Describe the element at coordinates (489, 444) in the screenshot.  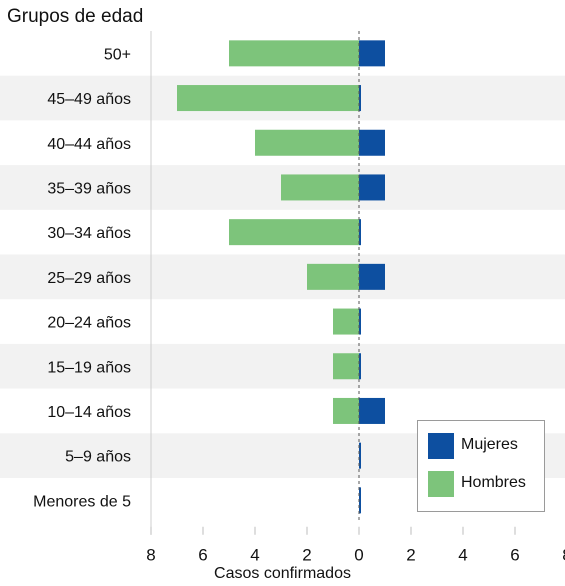
I see `legend-label-mujeres: Mujeres` at that location.